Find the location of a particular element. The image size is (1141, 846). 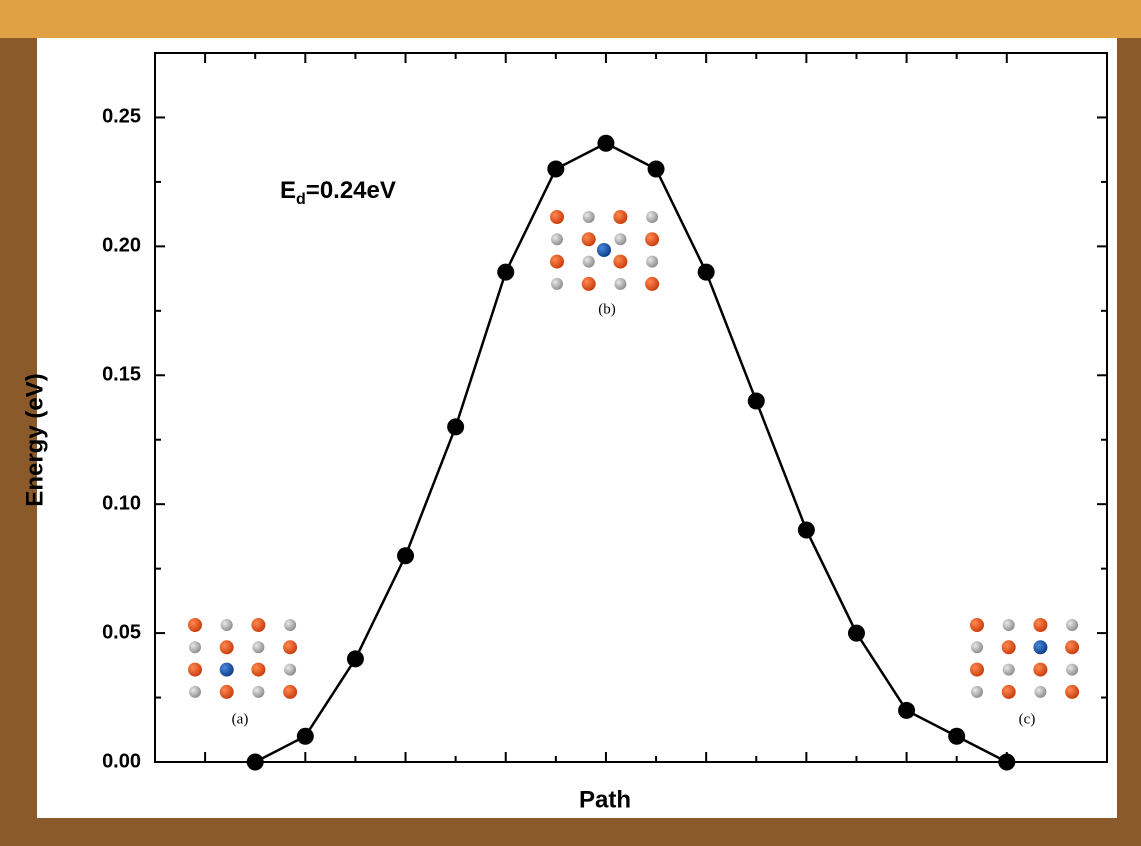

y-tick-label: 0.15 is located at coordinates (121, 375).